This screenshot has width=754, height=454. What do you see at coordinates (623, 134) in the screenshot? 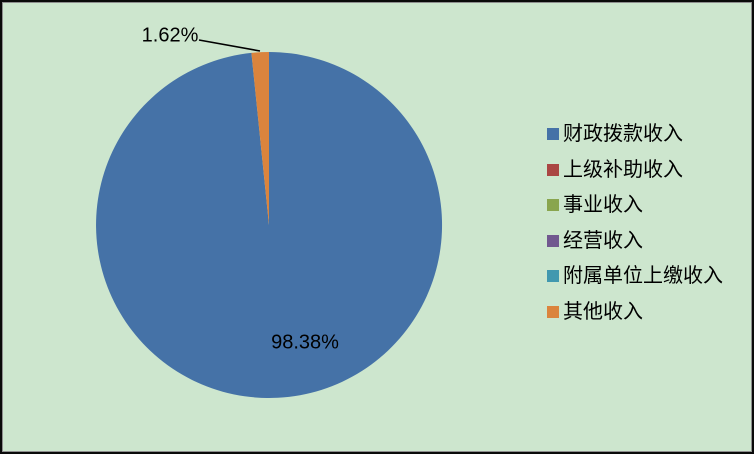
I see `legend-label: 财政拨款收入` at bounding box center [623, 134].